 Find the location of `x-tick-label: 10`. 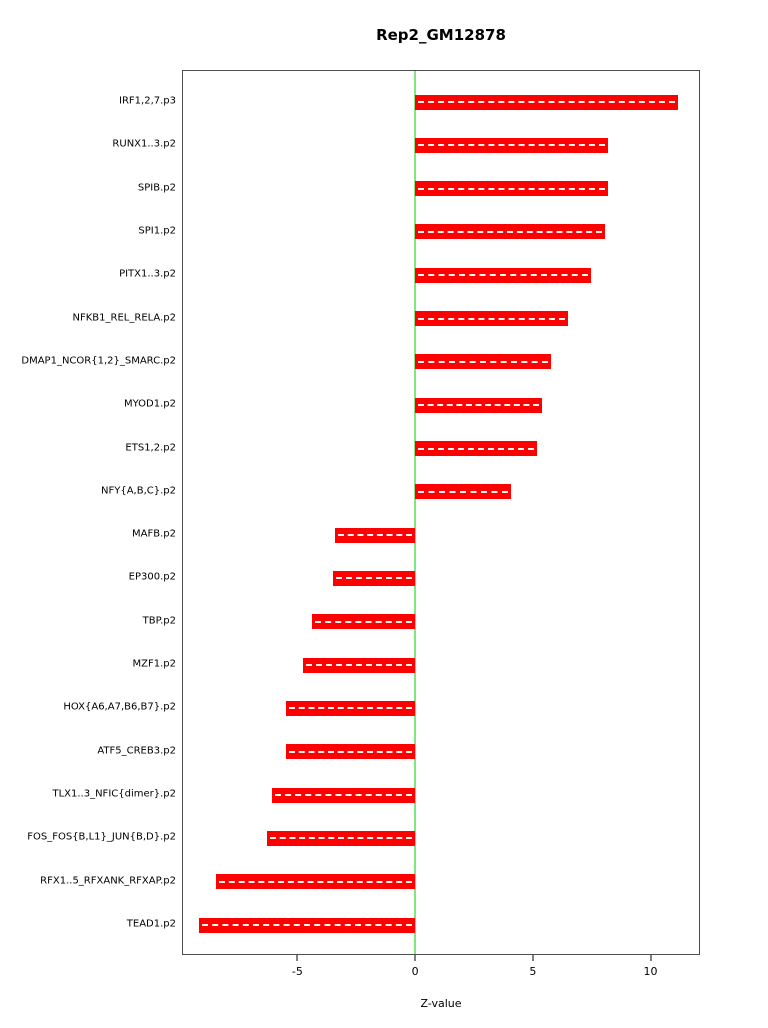

x-tick-label: 10 is located at coordinates (650, 971).